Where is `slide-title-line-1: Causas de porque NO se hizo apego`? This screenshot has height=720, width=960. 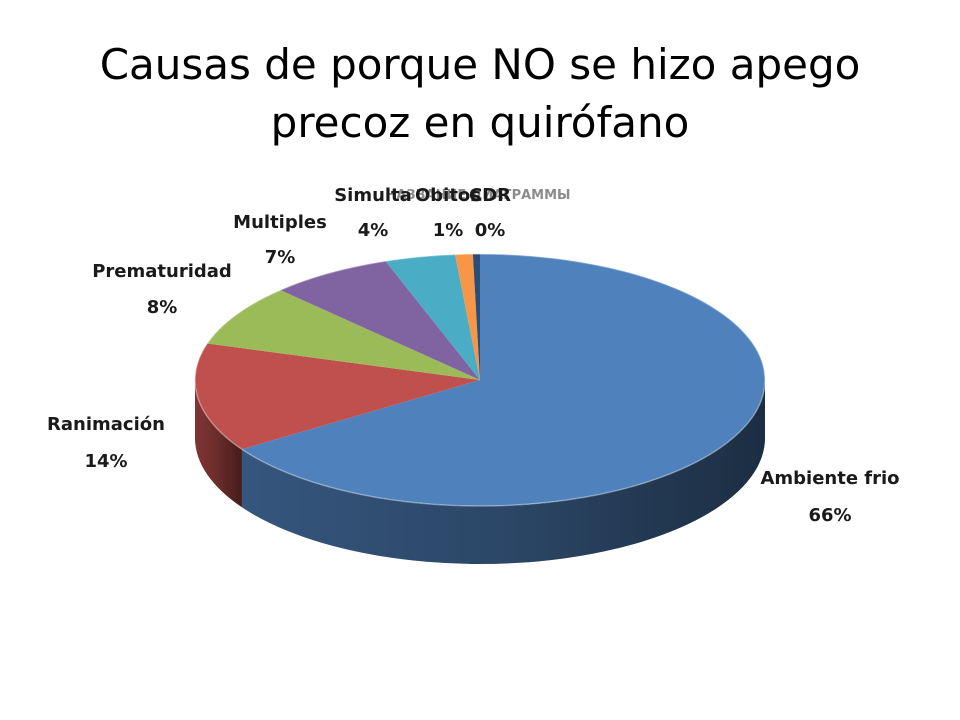
slide-title-line-1: Causas de porque NO se hizo apego is located at coordinates (480, 64).